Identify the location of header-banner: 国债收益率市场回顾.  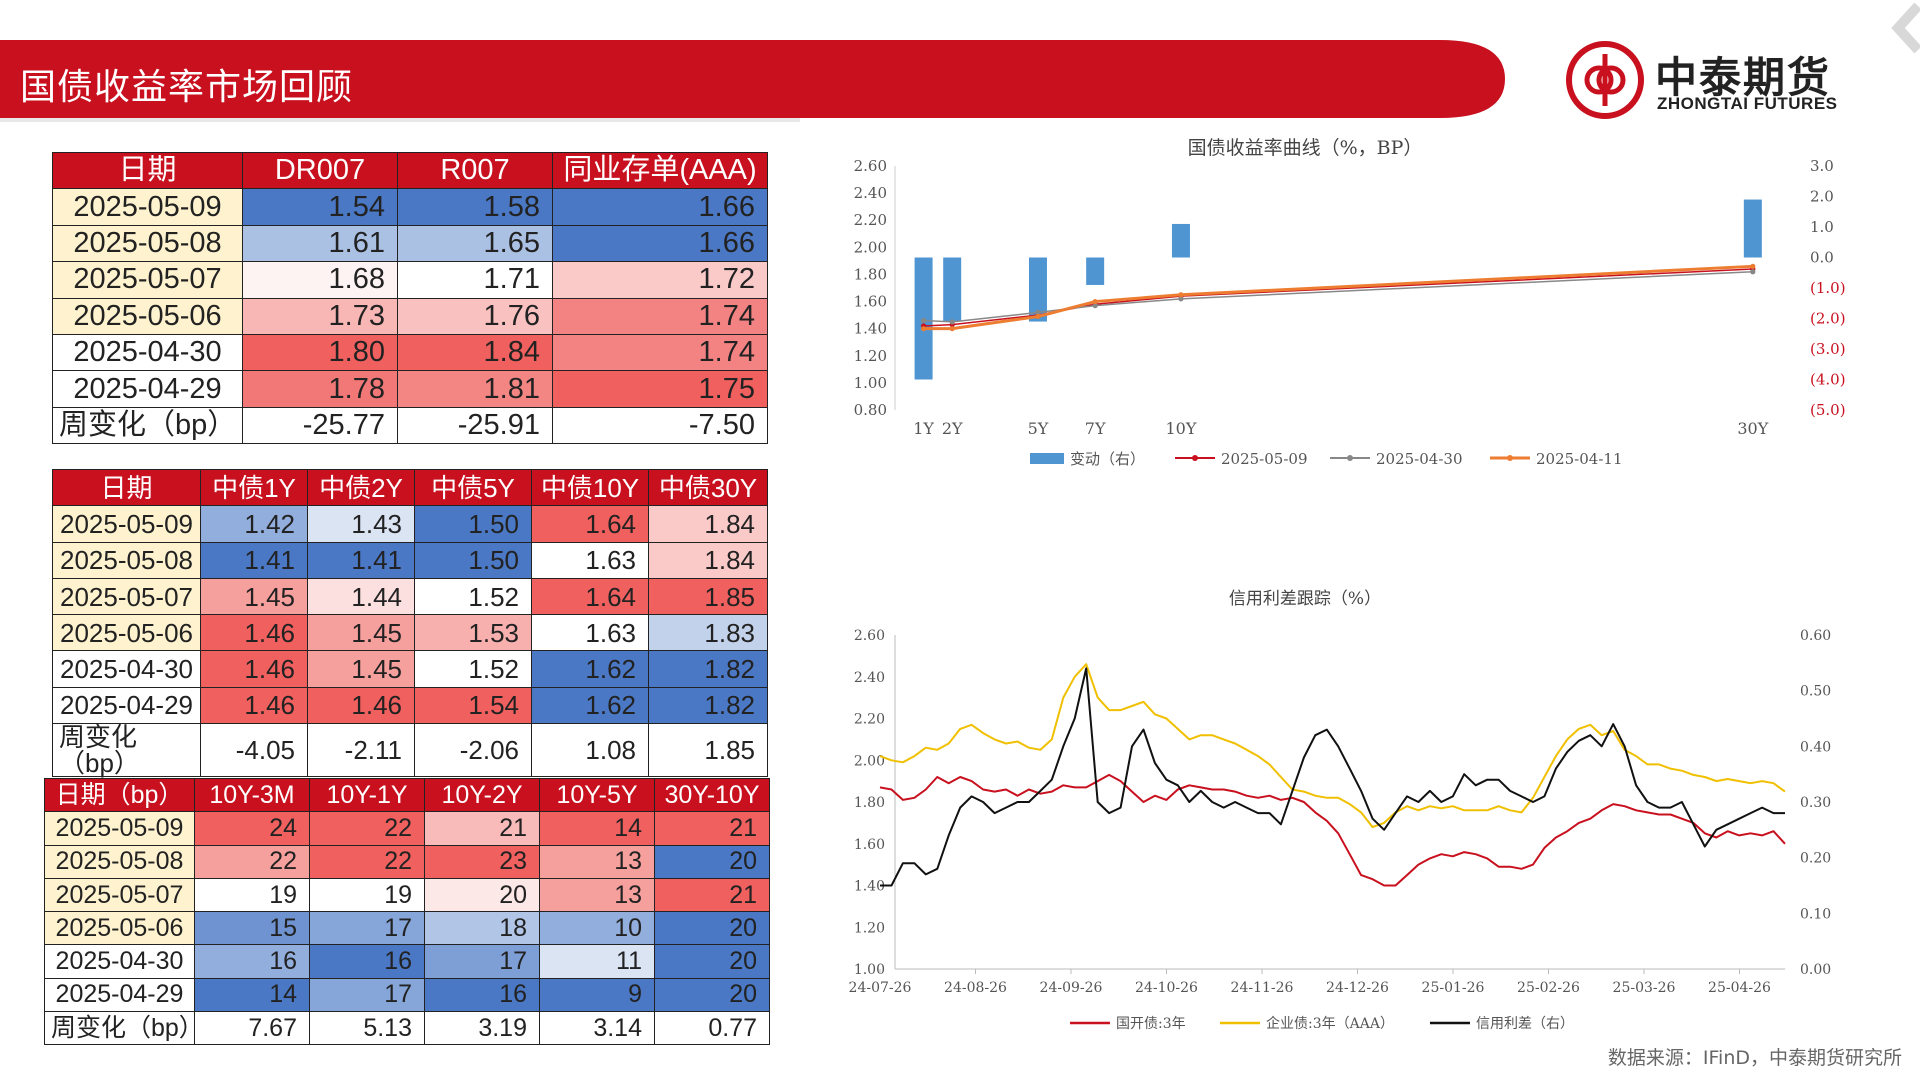
(752, 79).